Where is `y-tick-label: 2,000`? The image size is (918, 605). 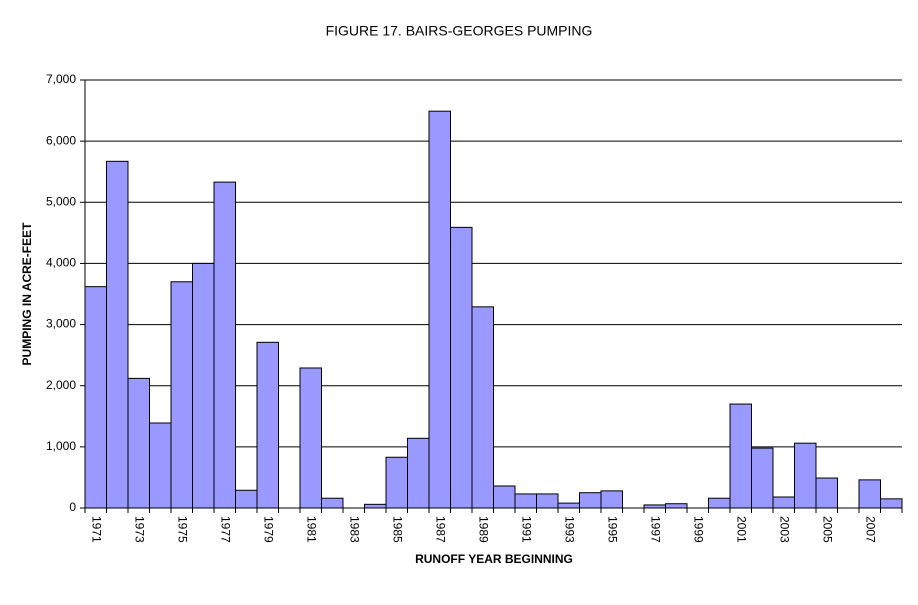 y-tick-label: 2,000 is located at coordinates (61, 385).